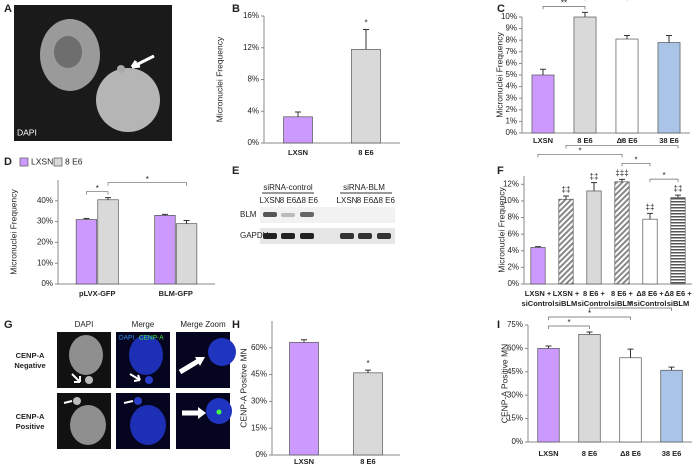 This screenshot has height=467, width=696. What do you see at coordinates (594, 303) in the screenshot?
I see `x-tick-label: siControl` at bounding box center [594, 303].